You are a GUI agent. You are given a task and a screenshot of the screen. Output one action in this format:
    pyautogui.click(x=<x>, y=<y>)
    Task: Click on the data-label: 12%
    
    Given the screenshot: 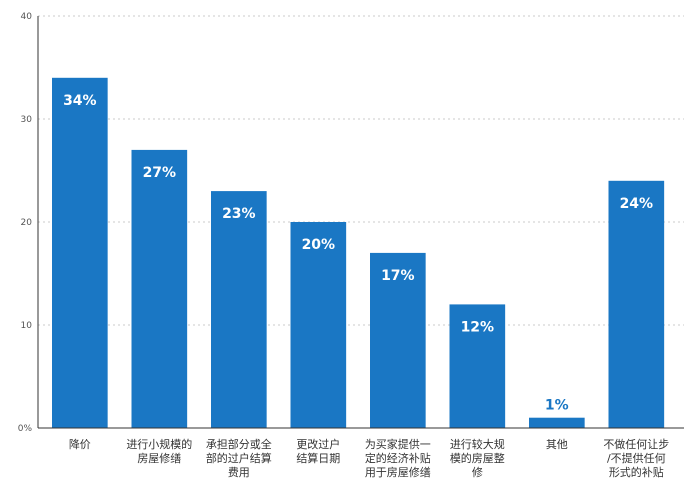 What is the action you would take?
    pyautogui.click(x=478, y=327)
    